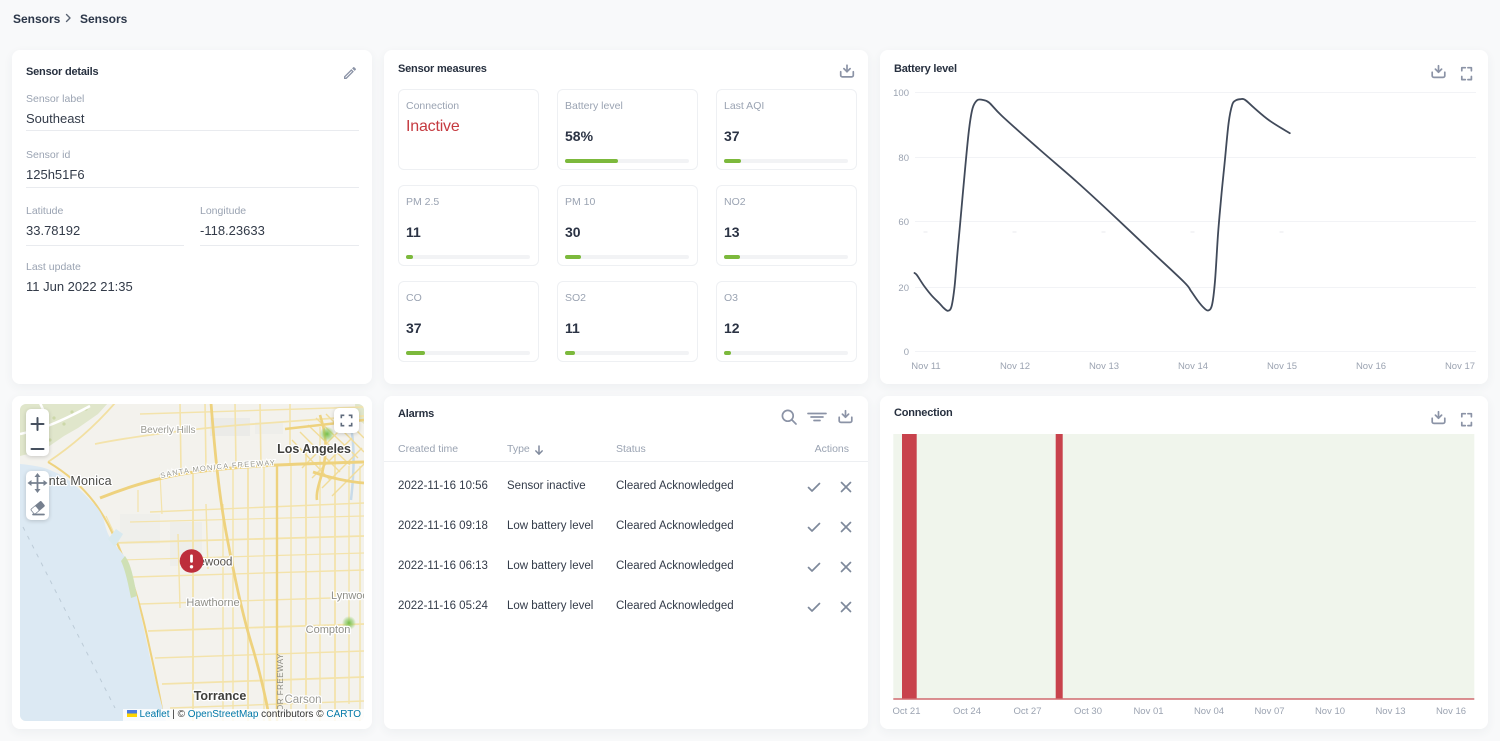 This screenshot has width=1500, height=741. Describe the element at coordinates (1015, 366) in the screenshot. I see `svg-text: Nov 12` at that location.